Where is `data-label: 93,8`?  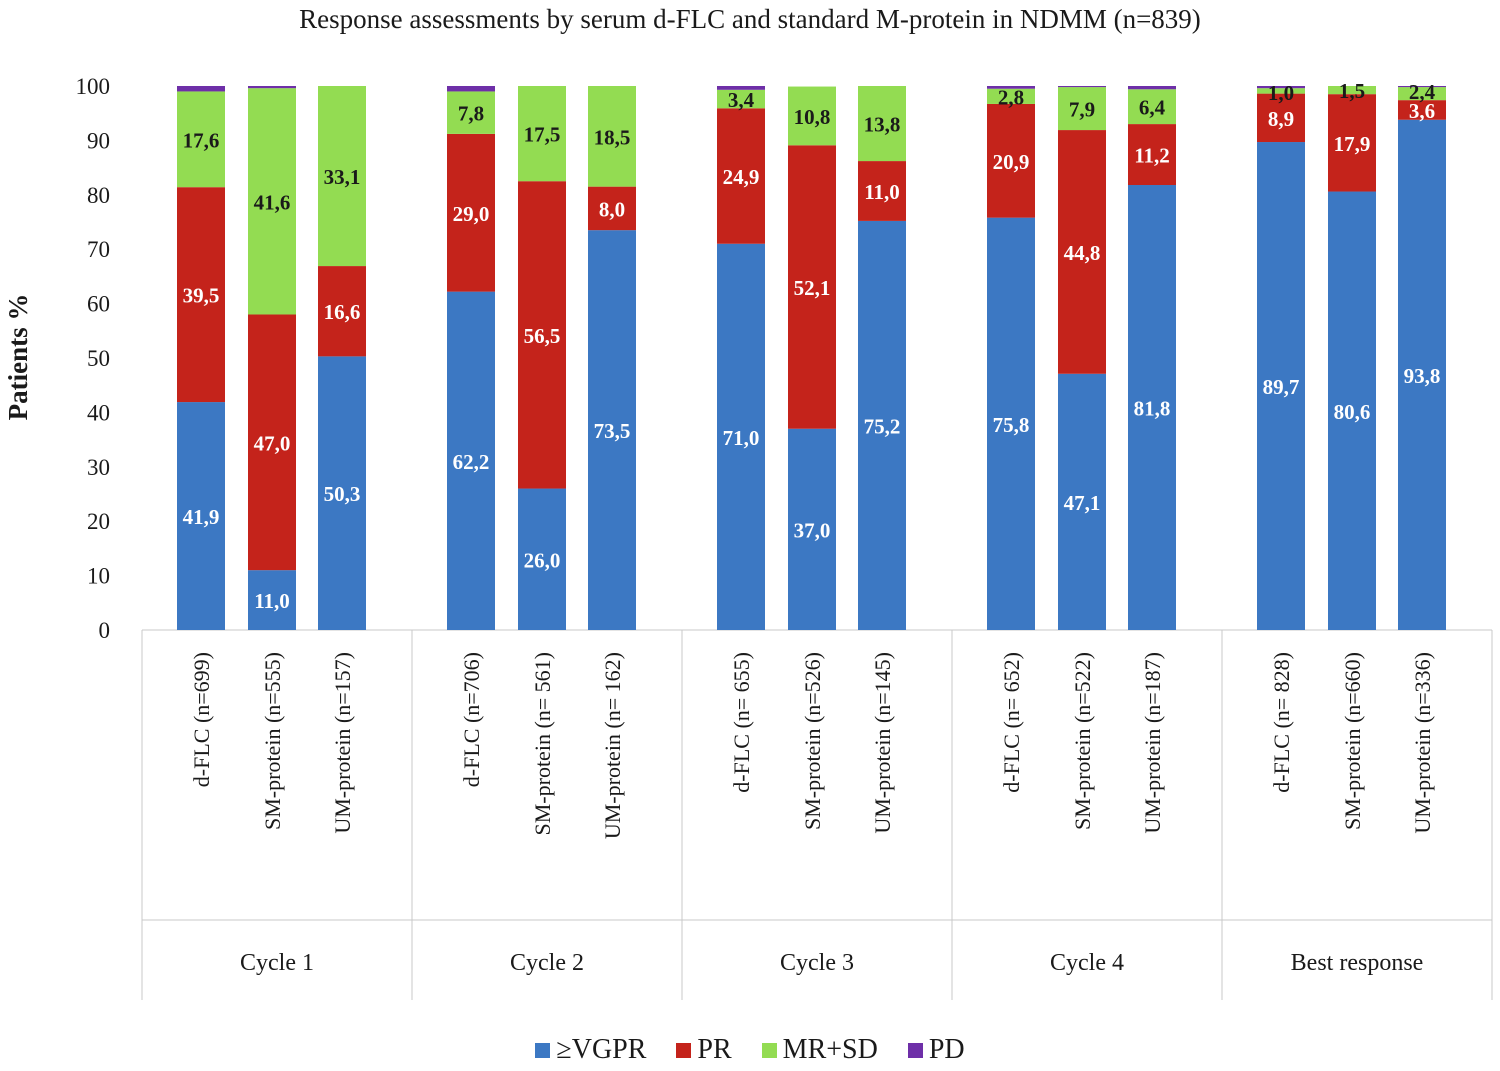 data-label: 93,8 is located at coordinates (1422, 376).